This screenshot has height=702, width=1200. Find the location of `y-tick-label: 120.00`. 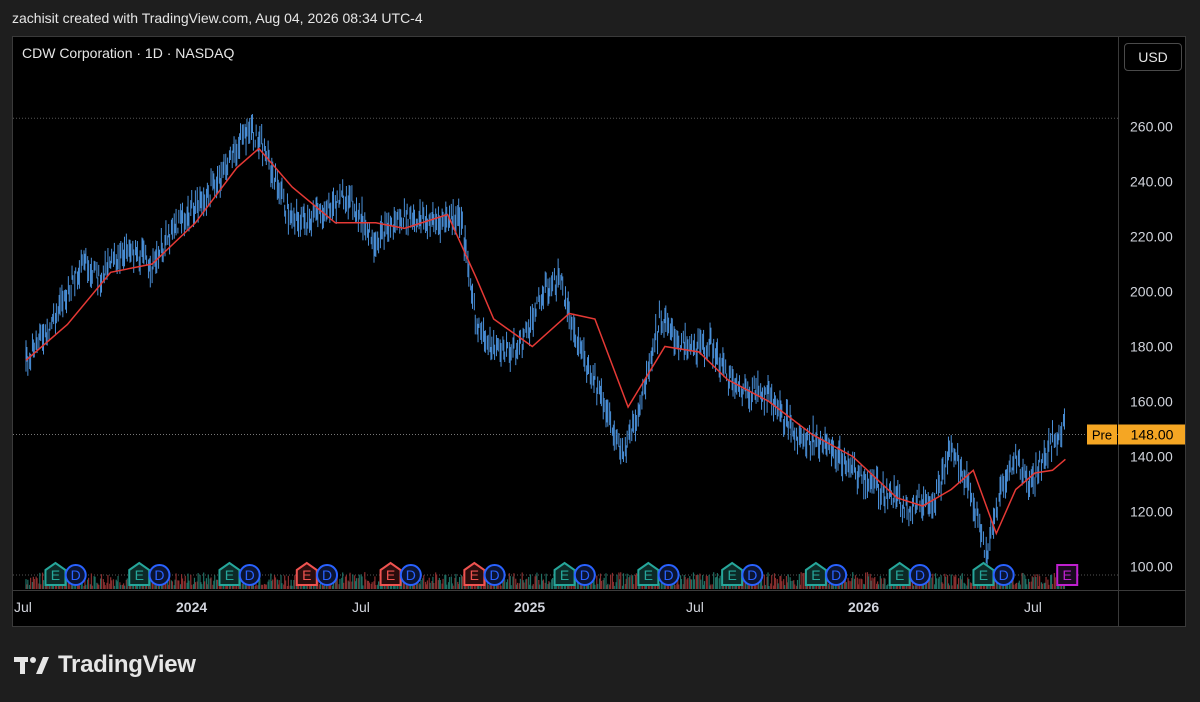

y-tick-label: 120.00 is located at coordinates (1151, 512).